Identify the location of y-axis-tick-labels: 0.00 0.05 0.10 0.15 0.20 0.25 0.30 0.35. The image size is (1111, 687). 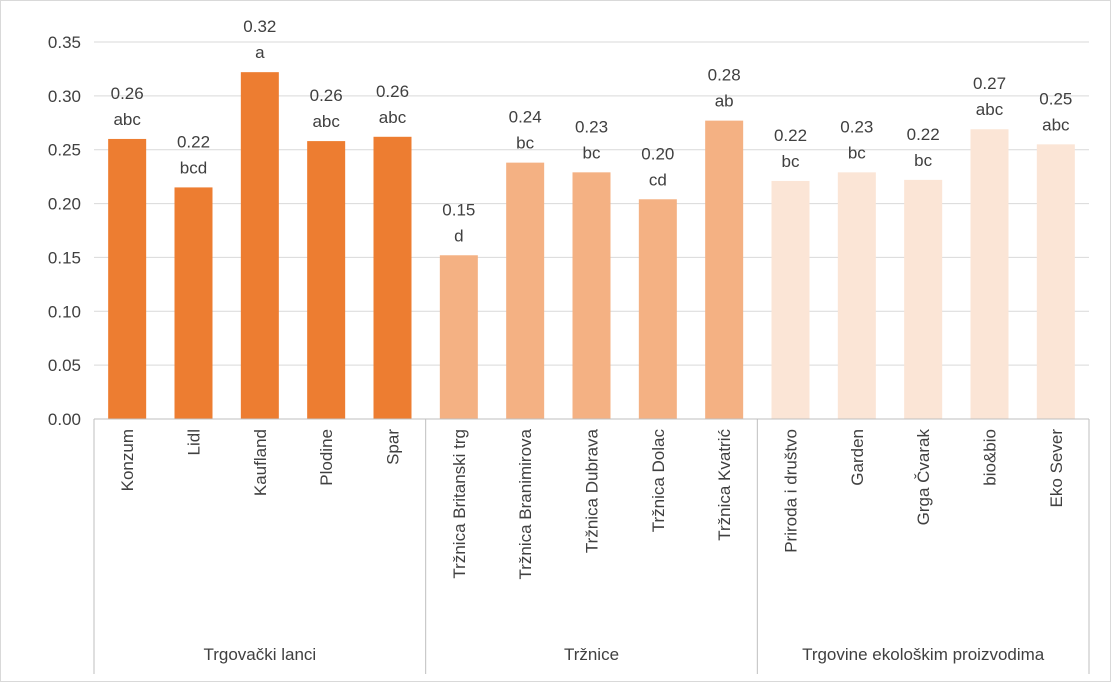
(64, 231).